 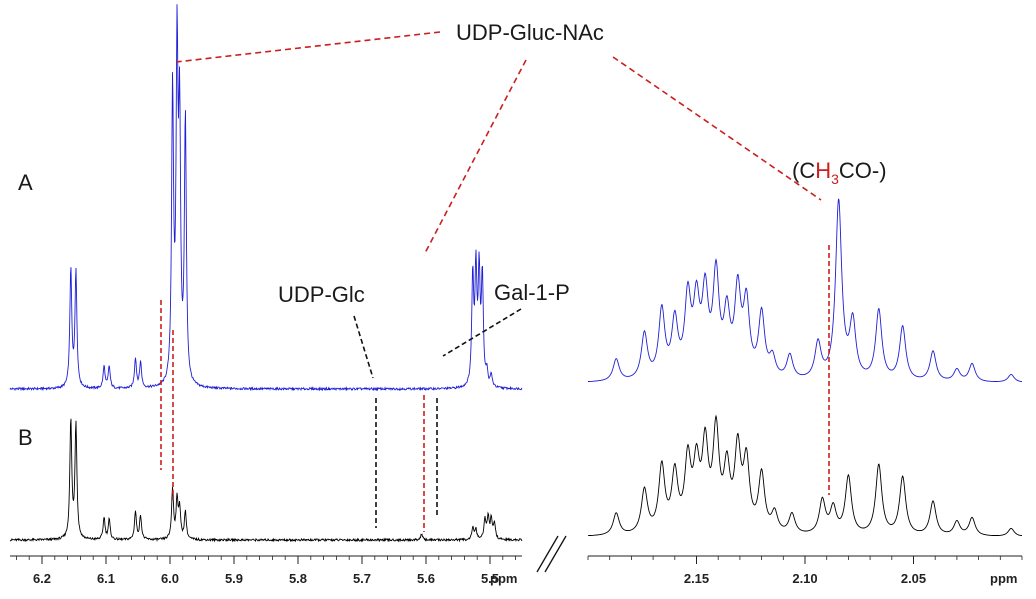 I want to click on black-connector-gal1p, so click(x=482, y=332).